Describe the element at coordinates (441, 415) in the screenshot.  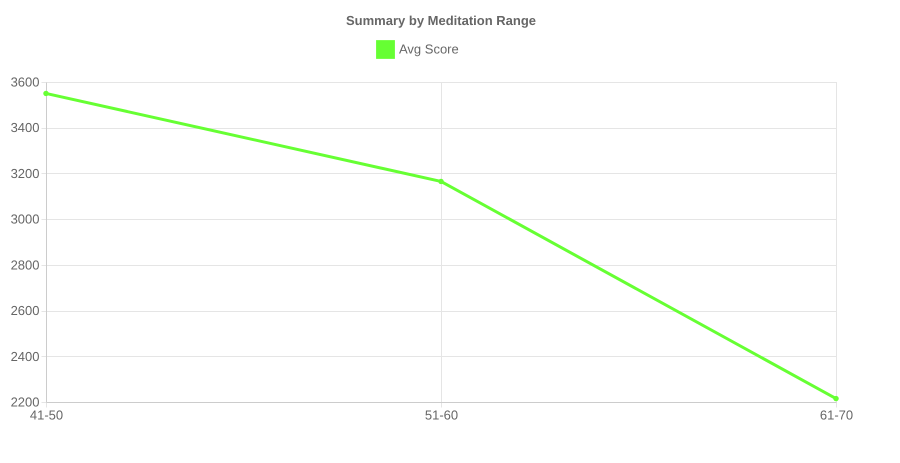
I see `x-tick-label: 51-60` at that location.